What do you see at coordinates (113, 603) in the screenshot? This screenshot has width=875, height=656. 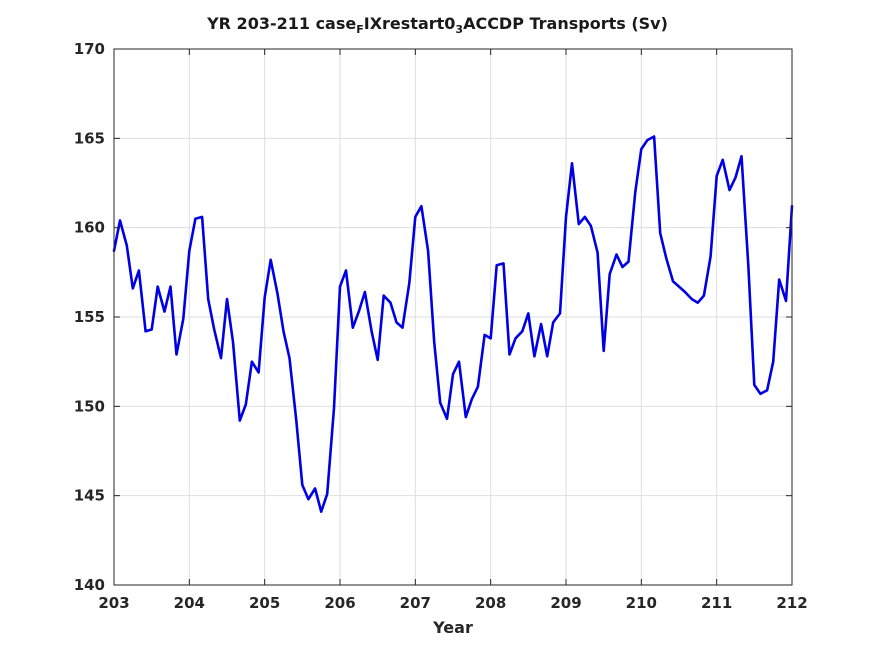 I see `x-tick-label: 203` at bounding box center [113, 603].